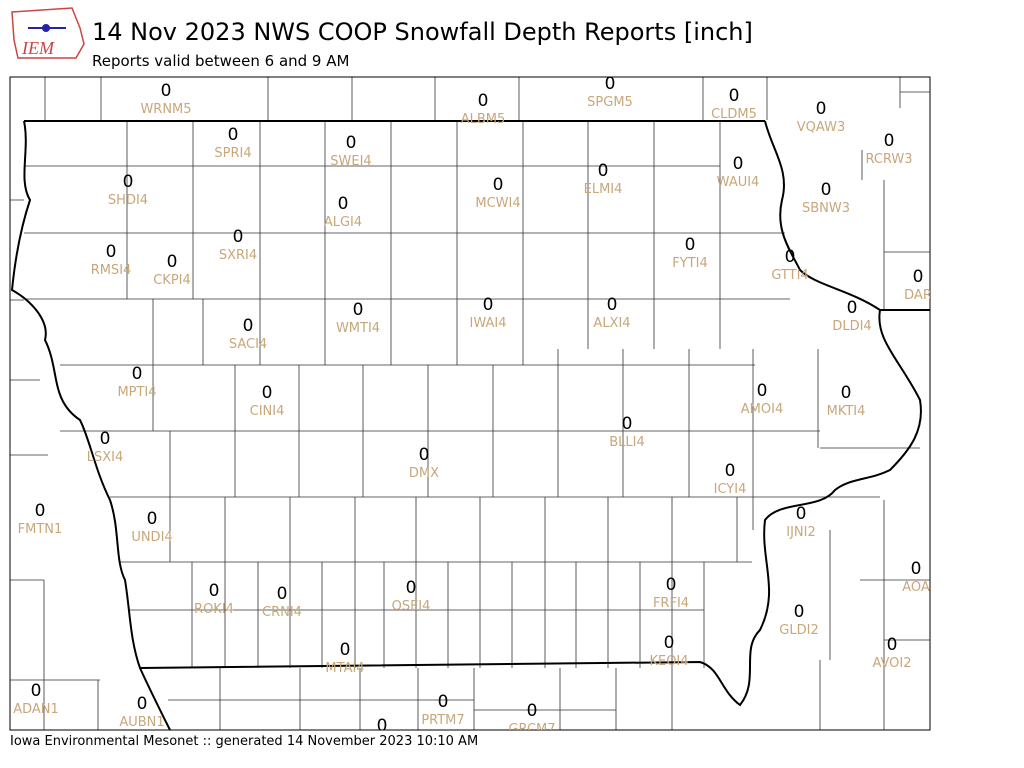 Image resolution: width=1024 pixels, height=768 pixels. Describe the element at coordinates (36, 709) in the screenshot. I see `station-label: ADAN1` at that location.